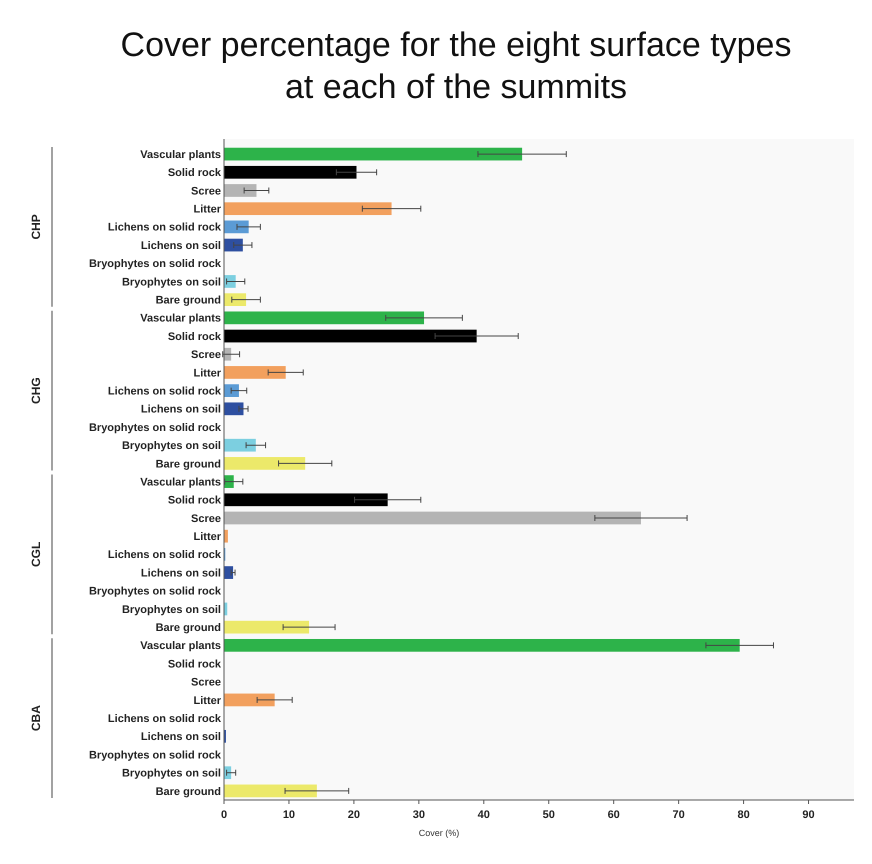 The image size is (872, 864). What do you see at coordinates (548, 815) in the screenshot?
I see `x-tick-label: 50` at bounding box center [548, 815].